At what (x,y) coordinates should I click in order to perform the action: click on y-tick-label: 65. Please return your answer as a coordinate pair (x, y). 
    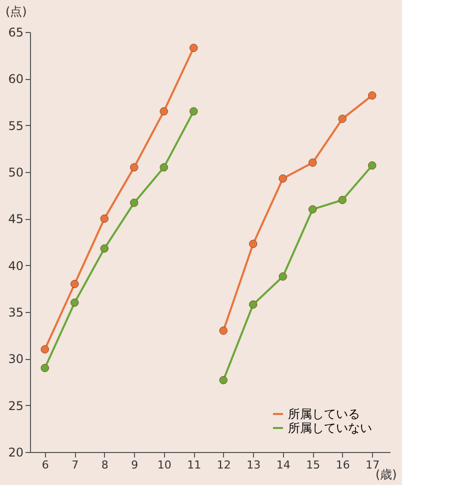
    Looking at the image, I should click on (16, 33).